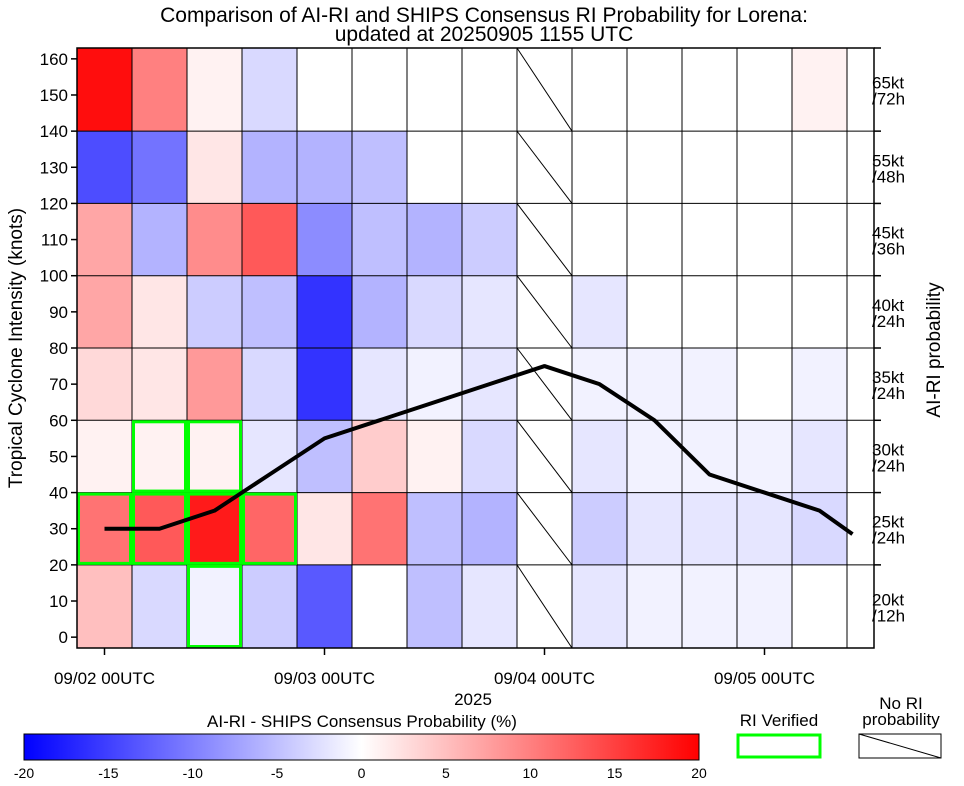 The width and height of the screenshot is (964, 786). Describe the element at coordinates (16, 348) in the screenshot. I see `y-axis-label: Tropical Cyclone Intensity (knots)` at that location.